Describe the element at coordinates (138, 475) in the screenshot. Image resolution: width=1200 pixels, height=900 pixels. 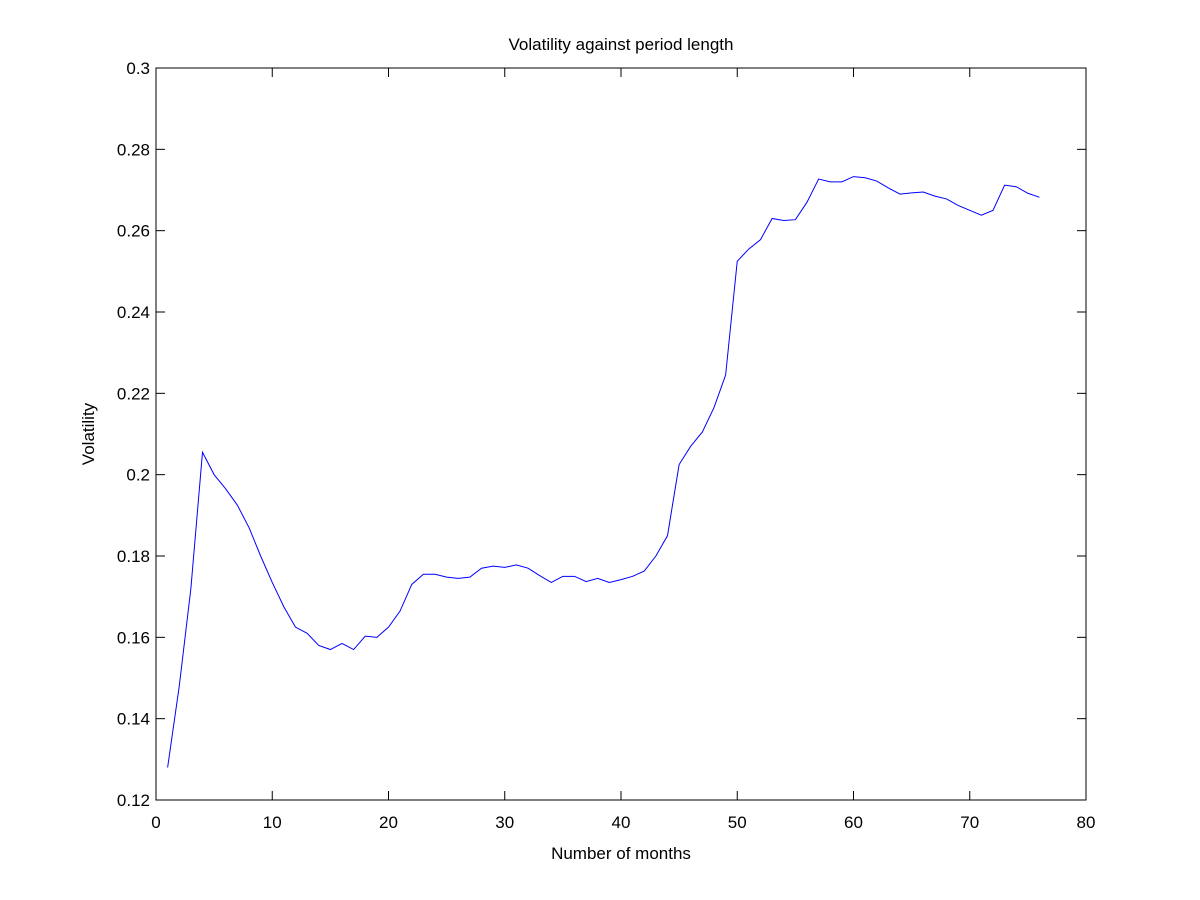
I see `y-tick-label: 0.2` at that location.